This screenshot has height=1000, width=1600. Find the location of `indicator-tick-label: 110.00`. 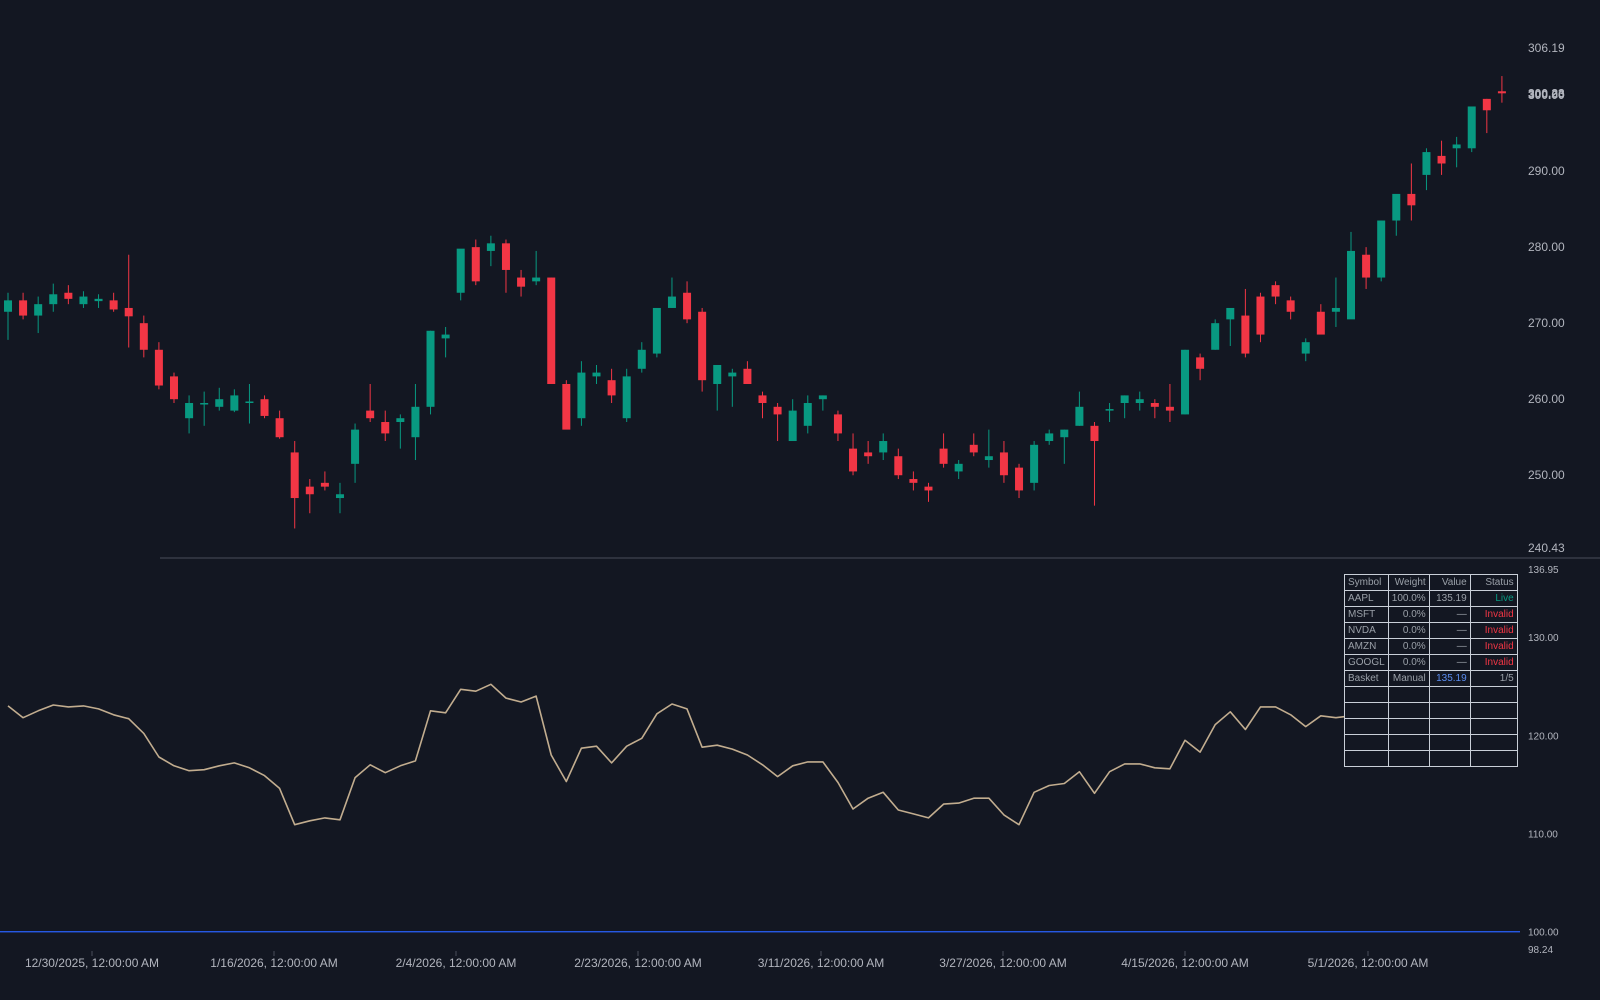

indicator-tick-label: 110.00 is located at coordinates (1543, 835).